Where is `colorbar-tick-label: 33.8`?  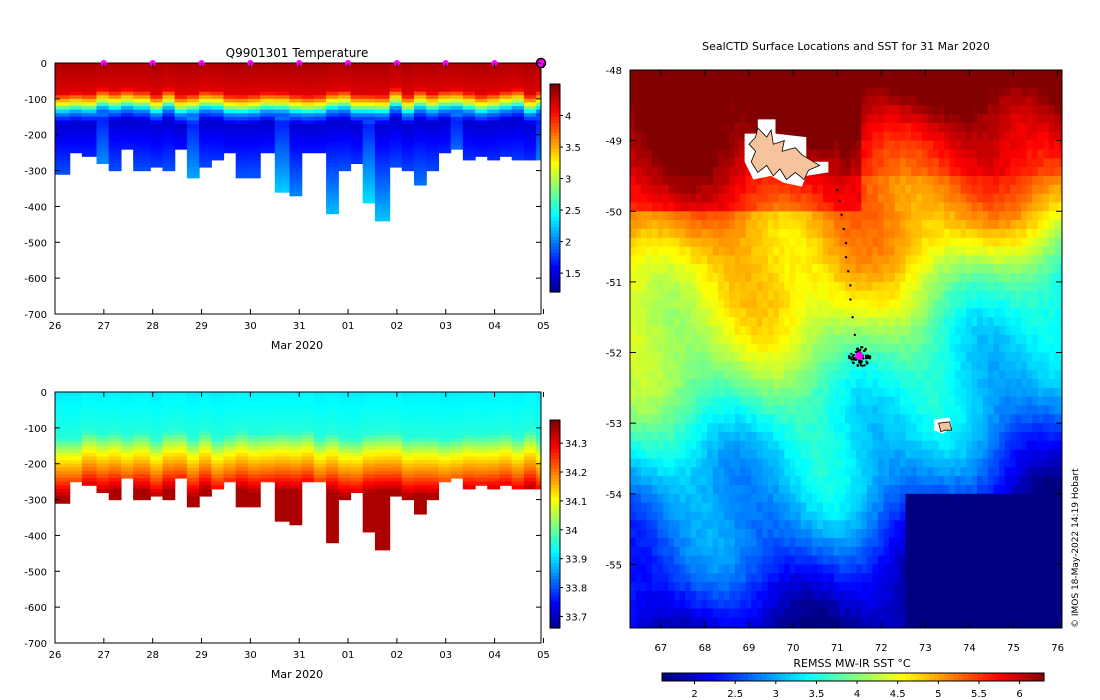 colorbar-tick-label: 33.8 is located at coordinates (576, 589).